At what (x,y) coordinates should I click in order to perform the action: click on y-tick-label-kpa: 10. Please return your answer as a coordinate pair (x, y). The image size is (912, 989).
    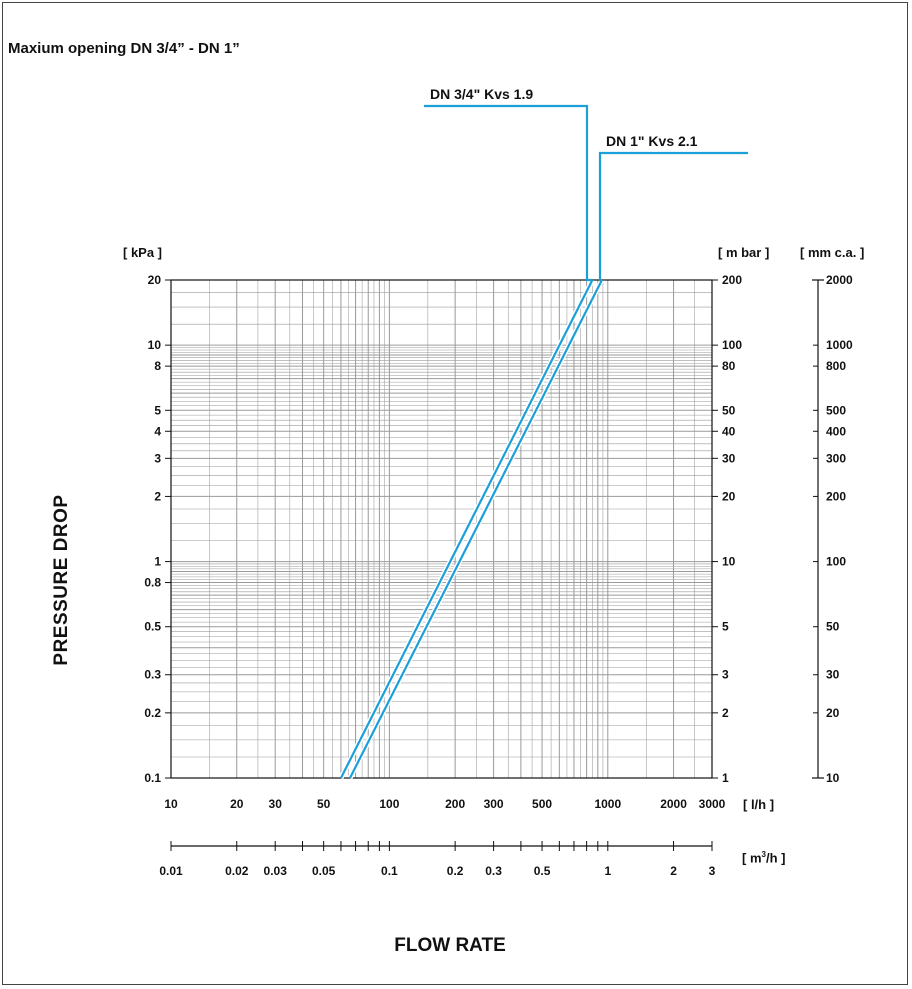
    Looking at the image, I should click on (155, 345).